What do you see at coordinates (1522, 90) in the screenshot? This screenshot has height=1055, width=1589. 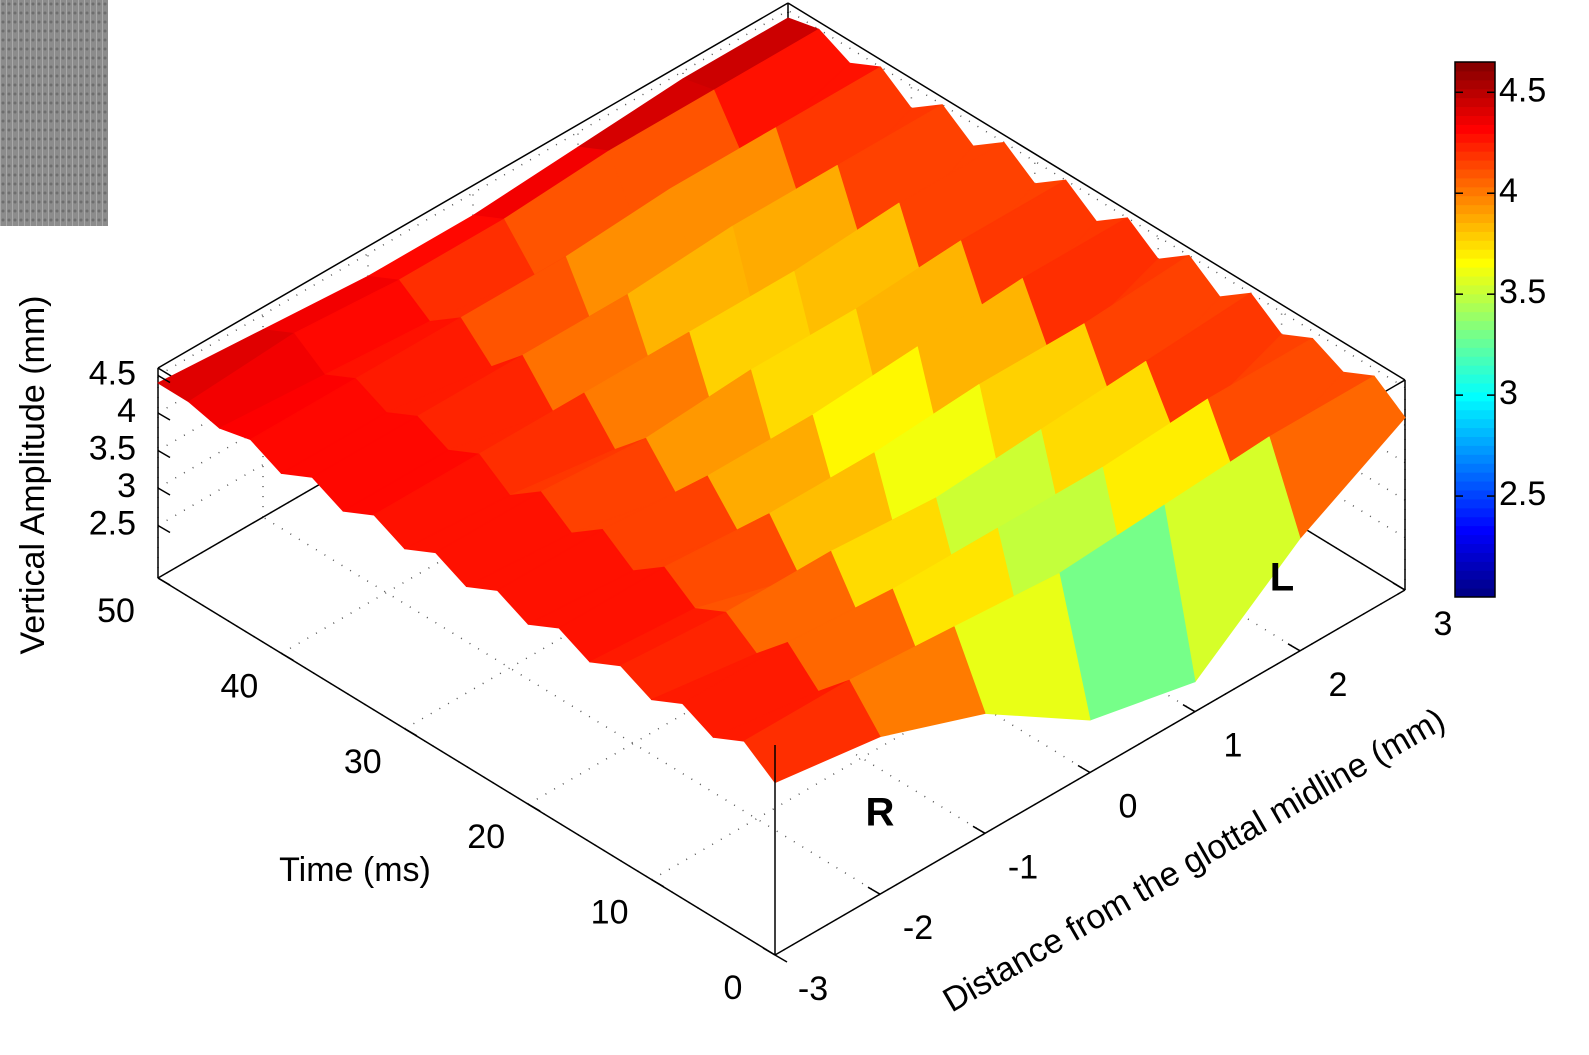 I see `colorbar-tick-label: 4.5` at bounding box center [1522, 90].